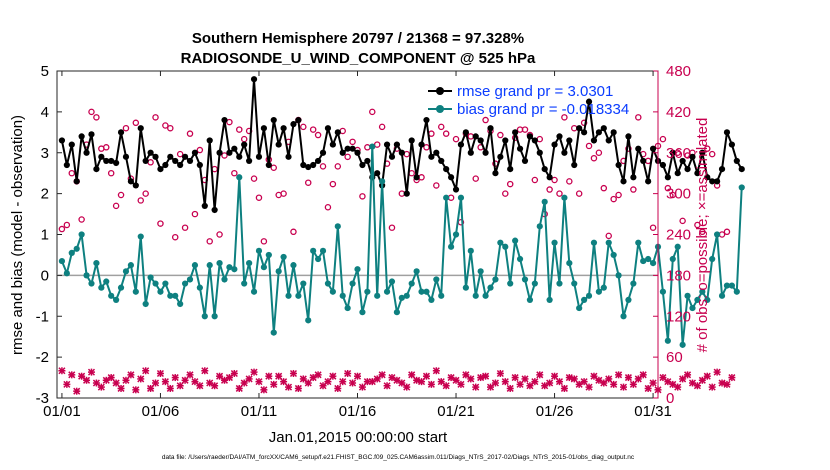 The image size is (830, 470). What do you see at coordinates (45, 112) in the screenshot?
I see `left-tick-label: 4` at bounding box center [45, 112].